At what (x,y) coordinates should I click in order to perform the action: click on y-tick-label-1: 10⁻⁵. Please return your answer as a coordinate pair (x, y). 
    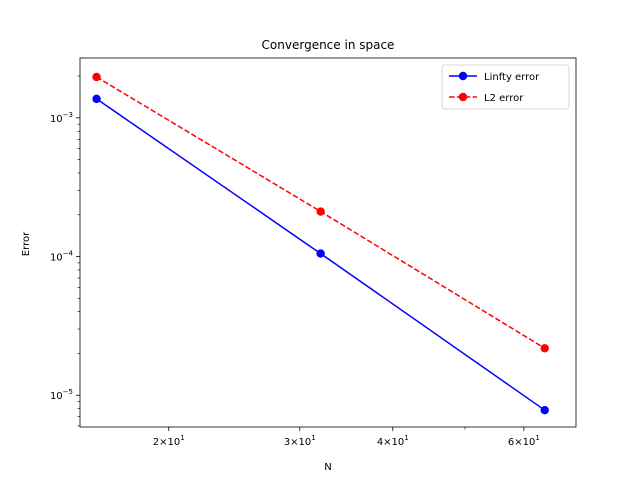
    Looking at the image, I should click on (61, 395).